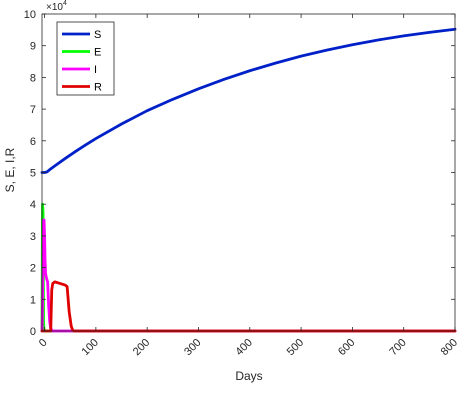  I want to click on y-tick-label: 3, so click(33, 237).